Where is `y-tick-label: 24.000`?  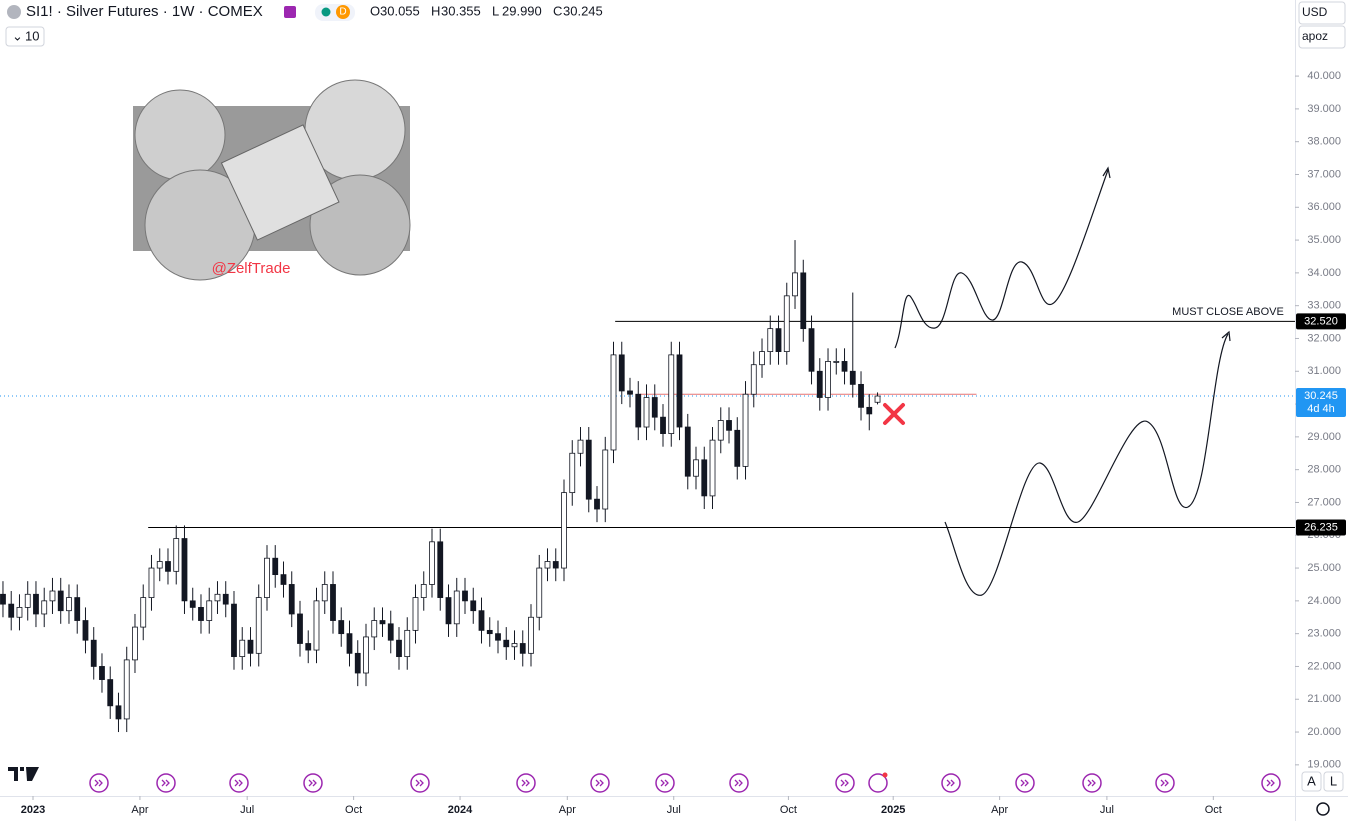 y-tick-label: 24.000 is located at coordinates (1324, 601).